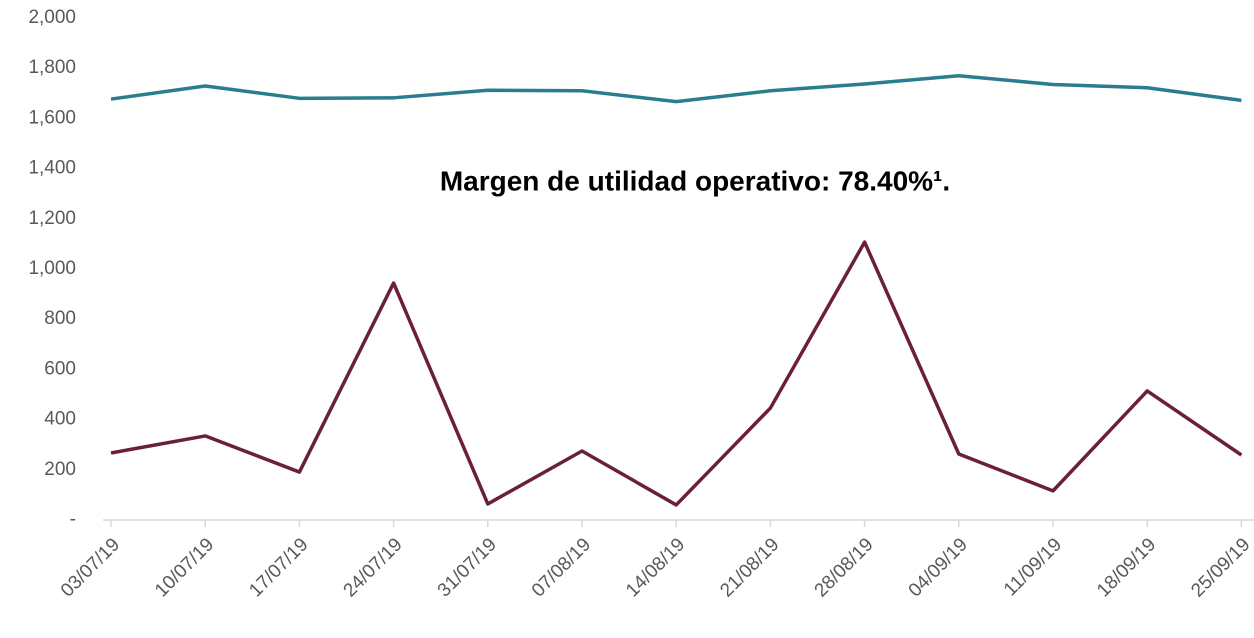 The height and width of the screenshot is (638, 1254). What do you see at coordinates (467, 567) in the screenshot?
I see `x-tick-label: 31/07/19` at bounding box center [467, 567].